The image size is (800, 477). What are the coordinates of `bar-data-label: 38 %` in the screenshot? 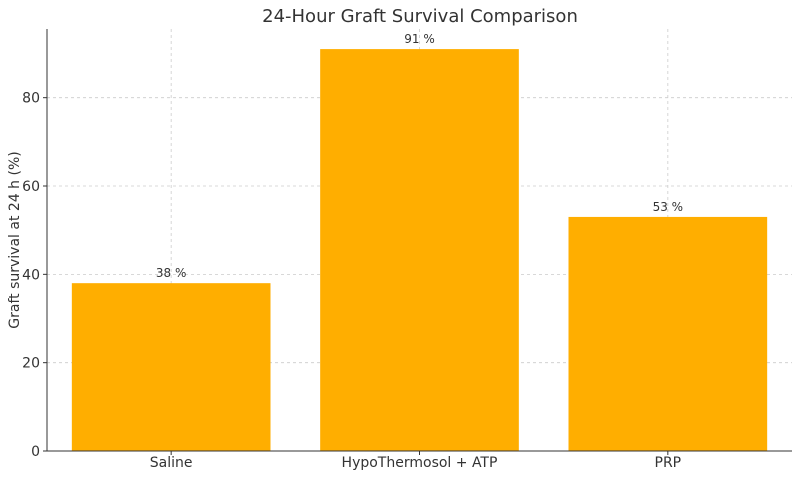 It's located at (171, 273).